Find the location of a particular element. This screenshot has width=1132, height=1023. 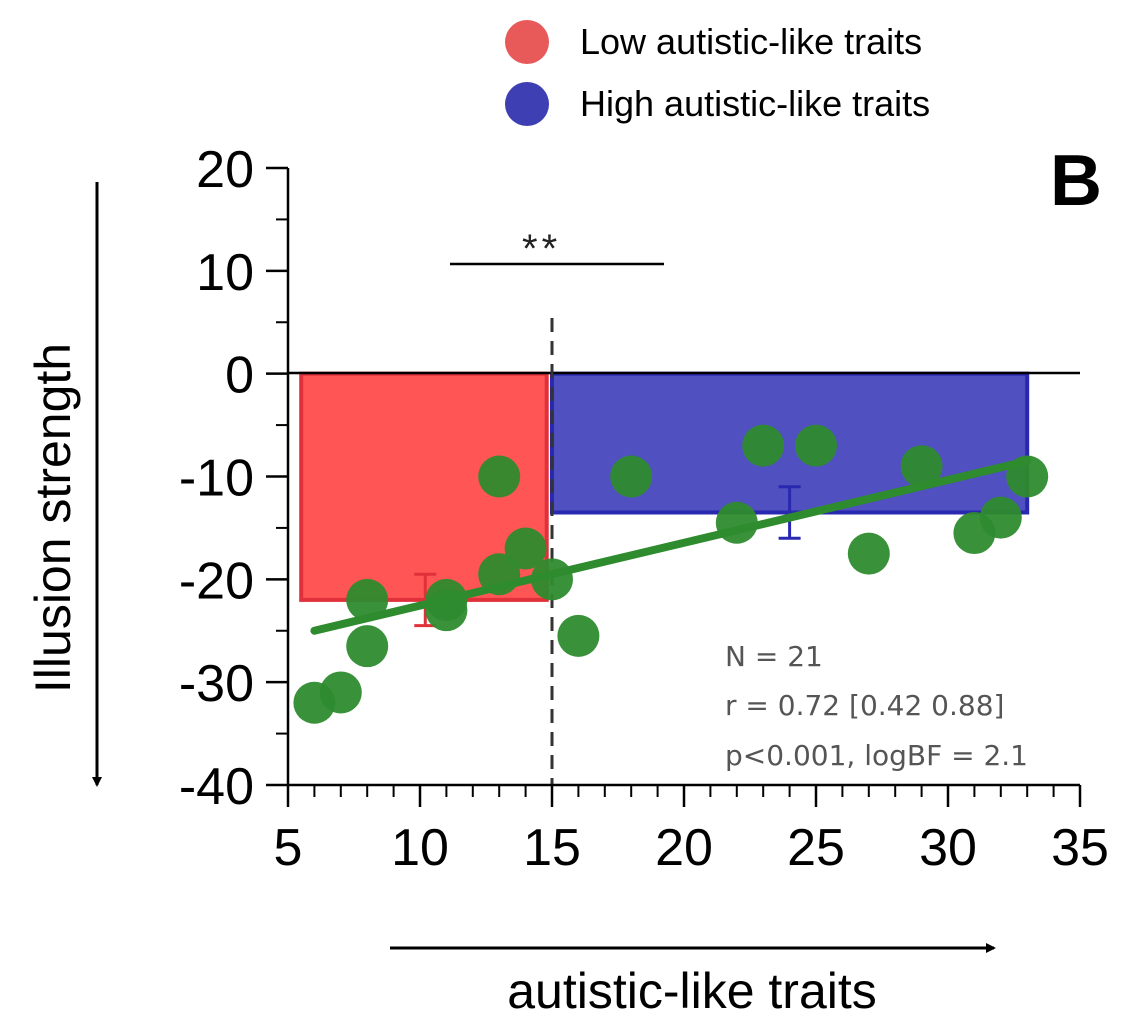

x-axis-title: autistic-like traits is located at coordinates (692, 991).